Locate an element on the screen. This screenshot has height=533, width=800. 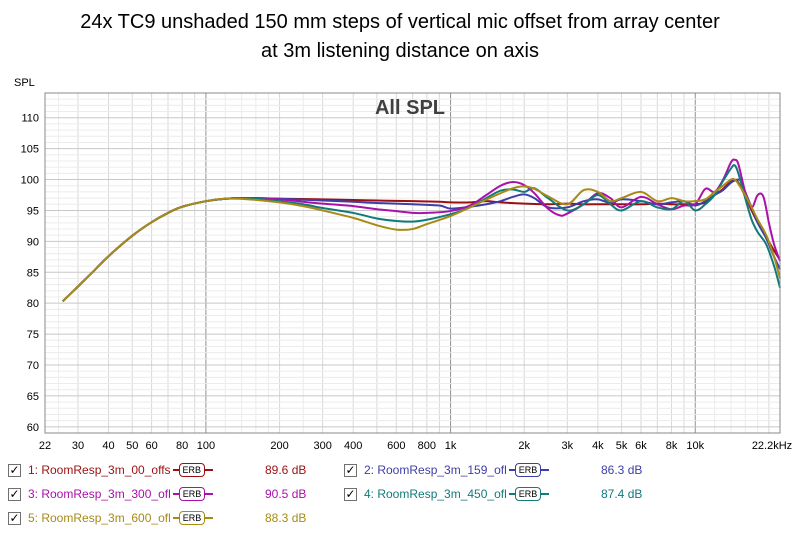
x-tick-label: 22 is located at coordinates (45, 446).